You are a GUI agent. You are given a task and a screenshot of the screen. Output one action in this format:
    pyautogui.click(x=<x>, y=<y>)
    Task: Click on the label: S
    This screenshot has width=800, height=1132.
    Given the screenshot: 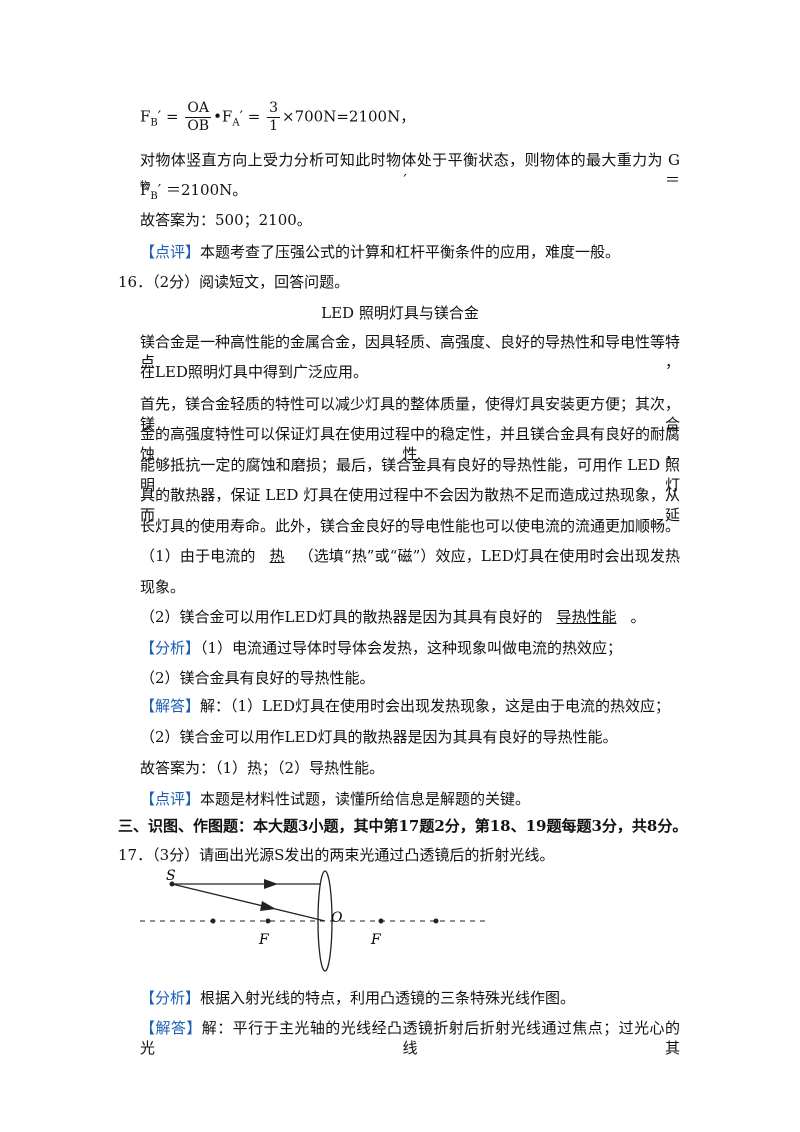 What is the action you would take?
    pyautogui.click(x=171, y=876)
    